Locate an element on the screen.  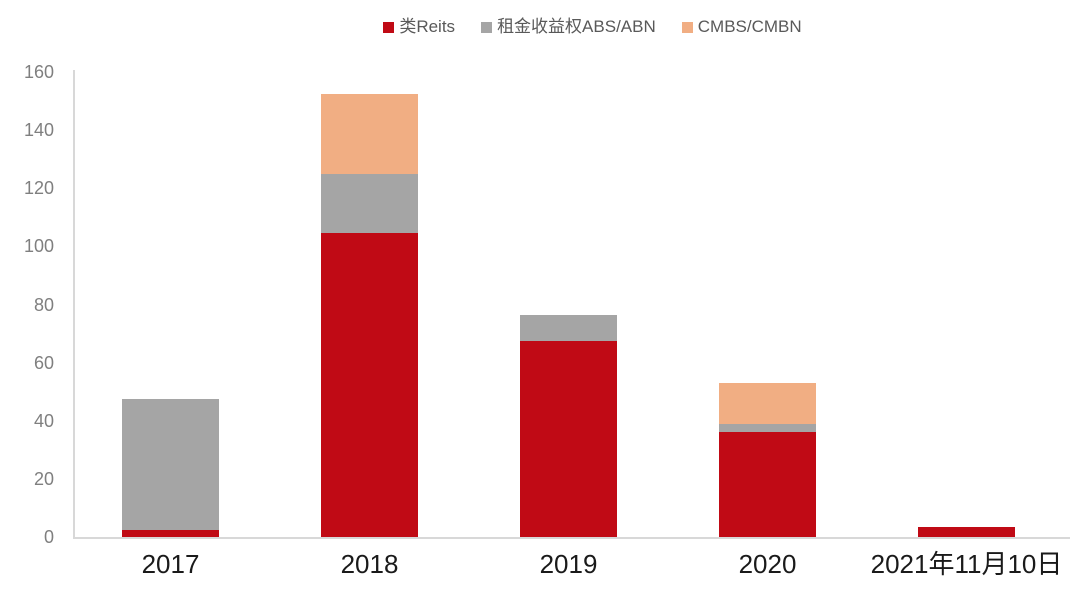
bar-group-2019 is located at coordinates (568, 425).